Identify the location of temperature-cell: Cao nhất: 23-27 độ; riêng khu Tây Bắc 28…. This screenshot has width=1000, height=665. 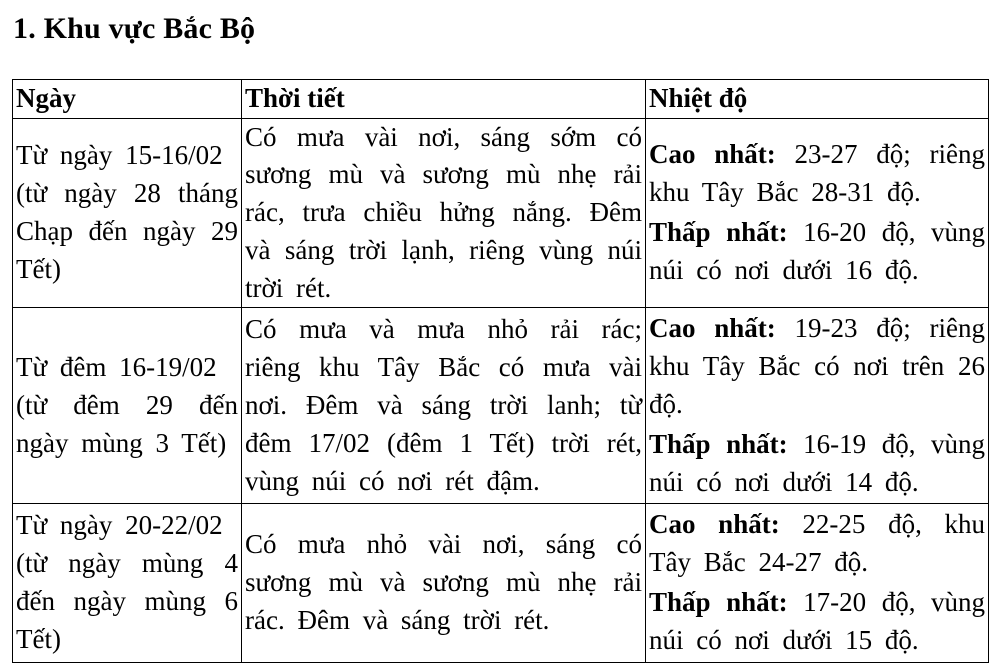
(817, 213).